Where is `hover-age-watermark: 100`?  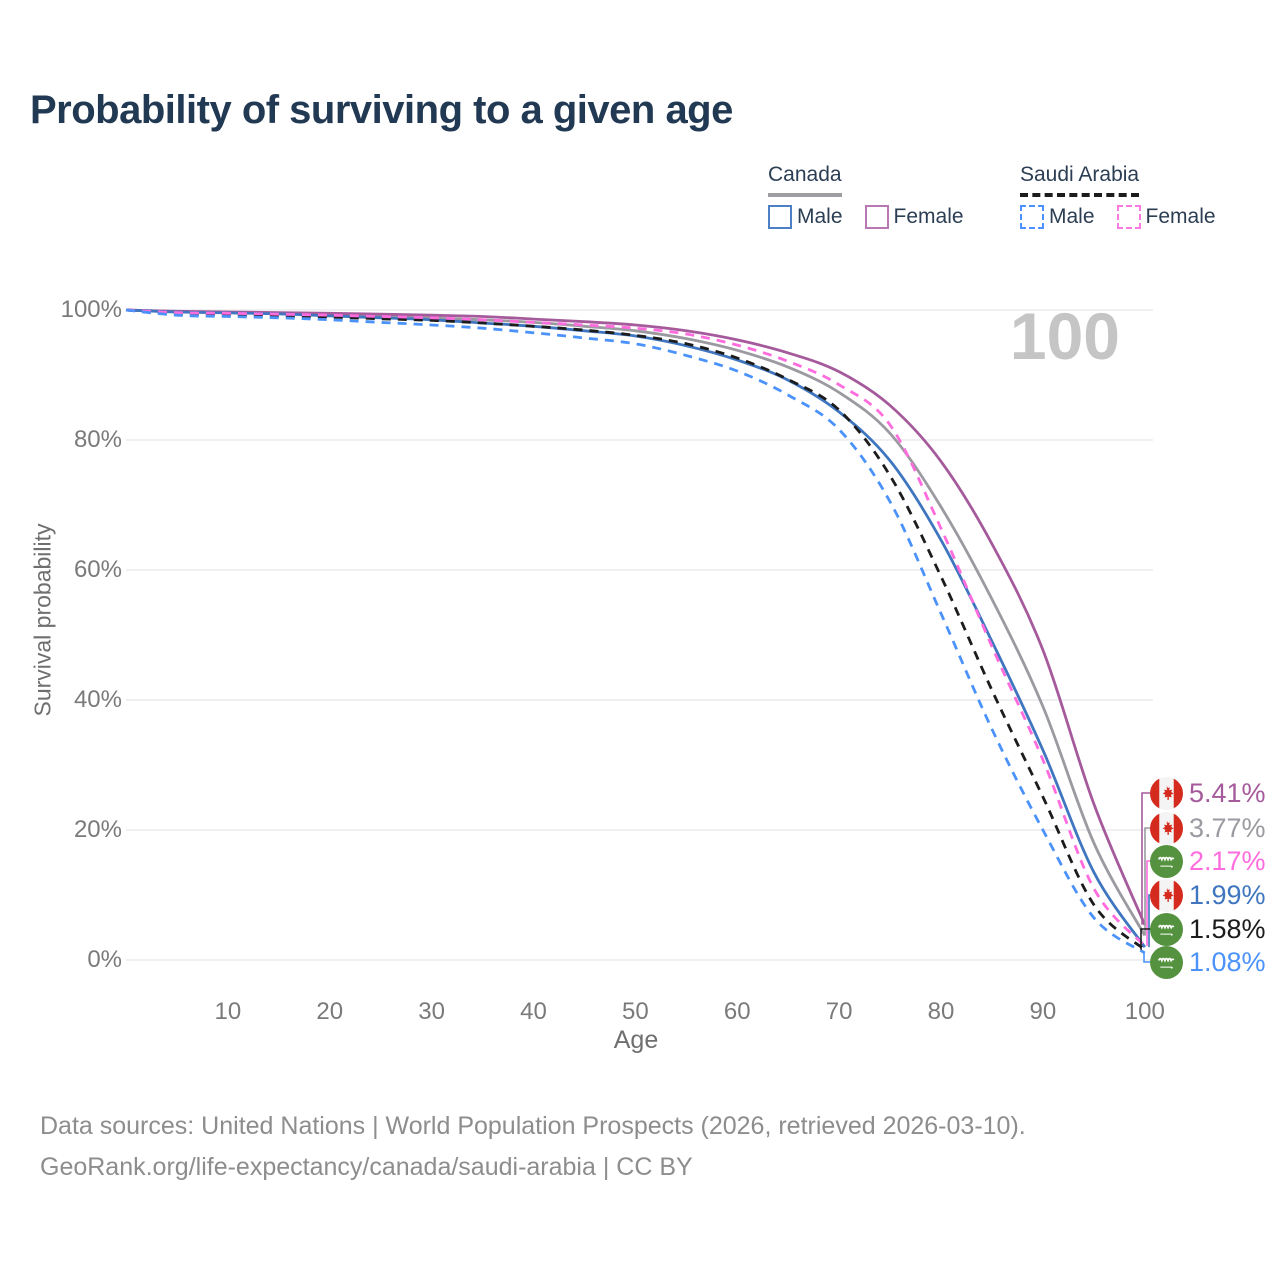
hover-age-watermark: 100 is located at coordinates (1064, 336).